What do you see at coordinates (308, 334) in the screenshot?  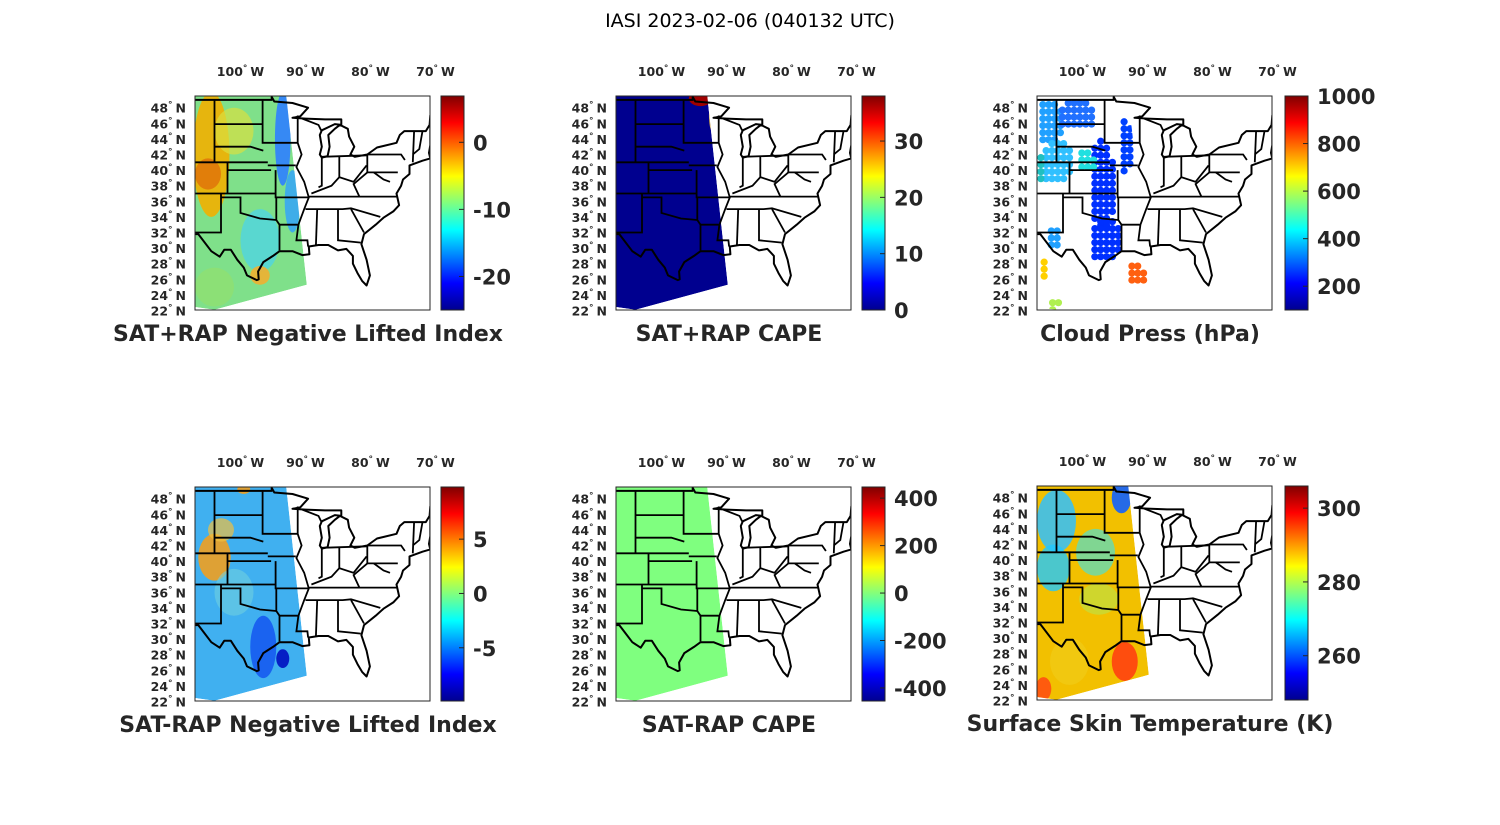 I see `panel-title: SAT+RAP Negative Lifted Index` at bounding box center [308, 334].